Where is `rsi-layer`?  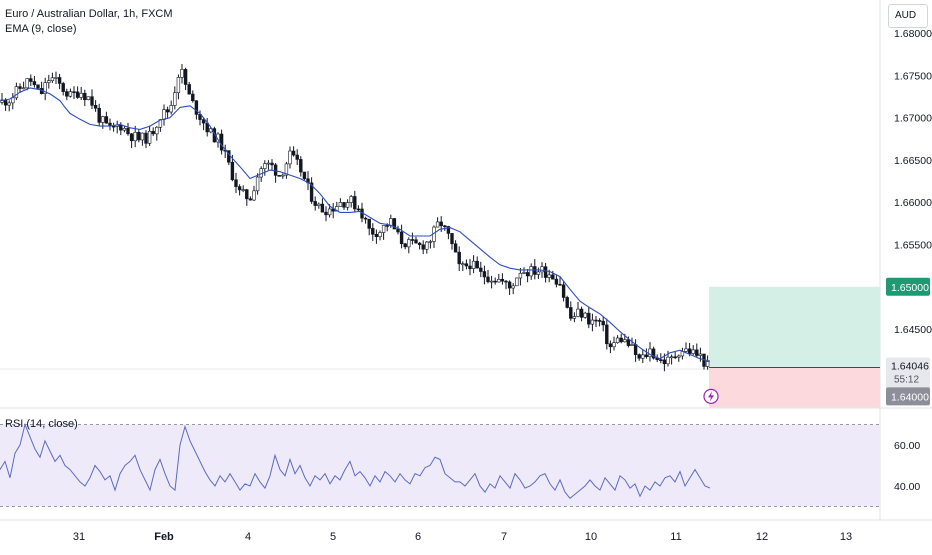 rsi-layer is located at coordinates (440, 464).